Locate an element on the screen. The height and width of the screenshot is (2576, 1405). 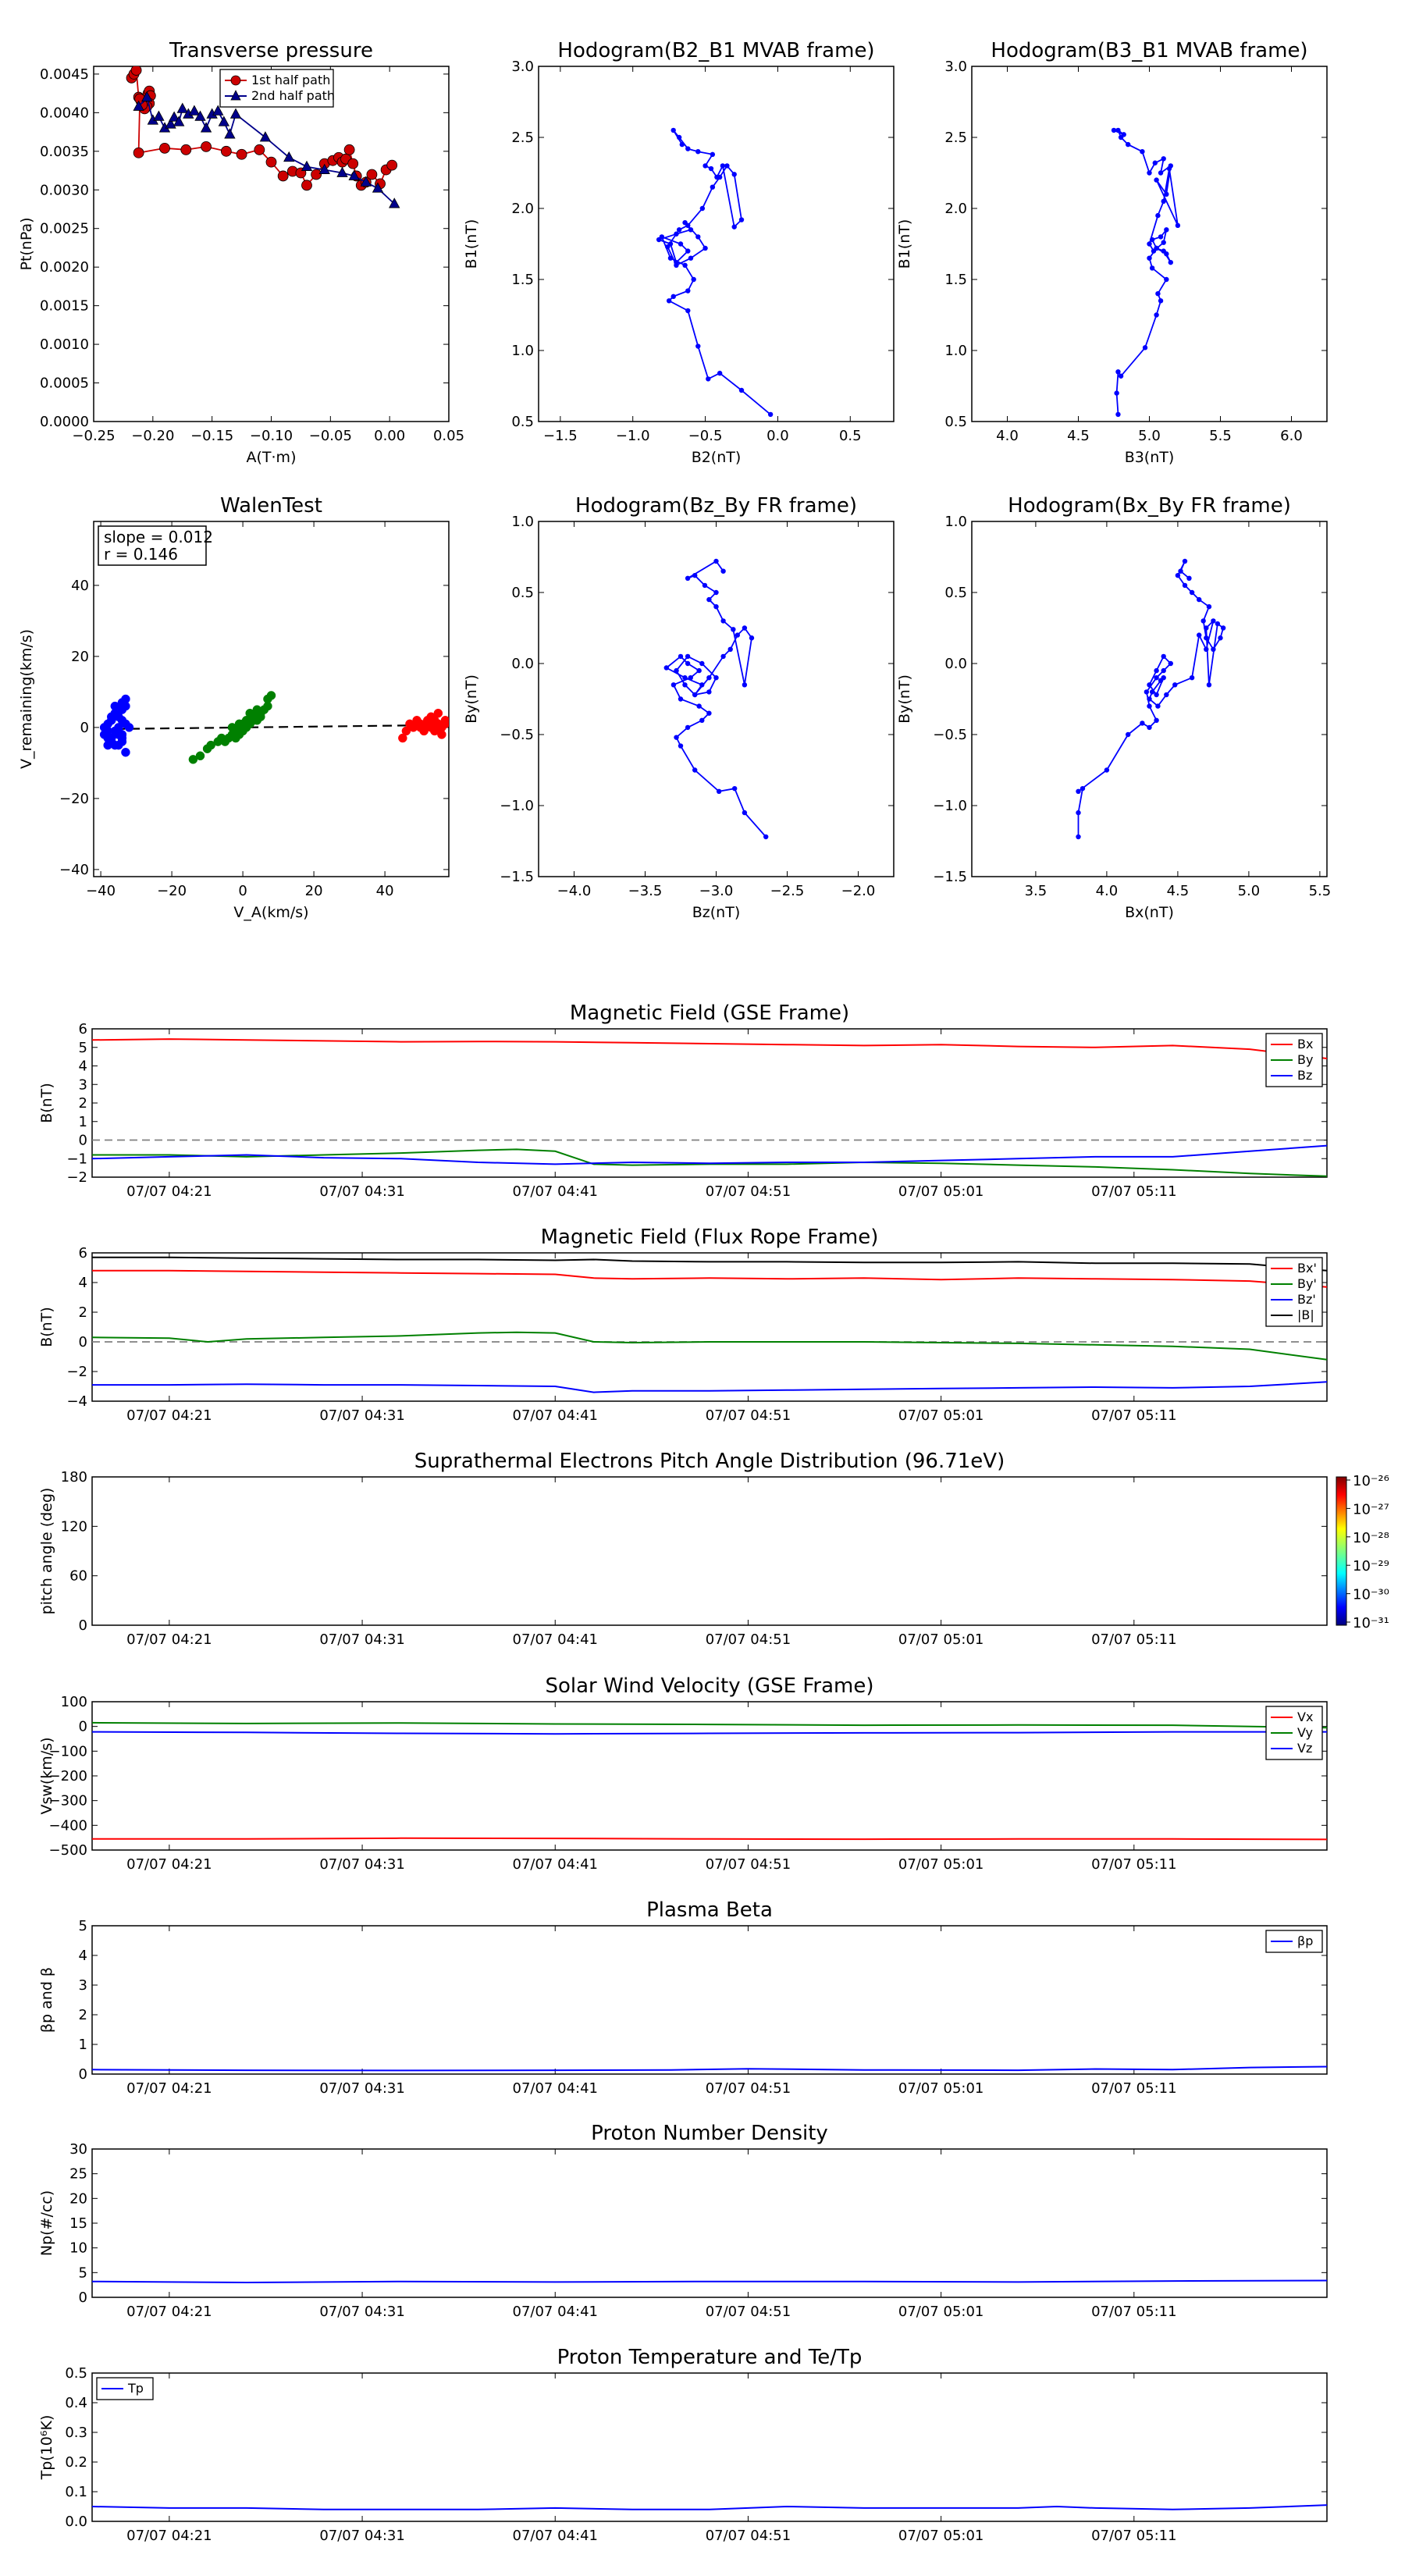
proton-density-ytick-label: 25 is located at coordinates (78, 2174).